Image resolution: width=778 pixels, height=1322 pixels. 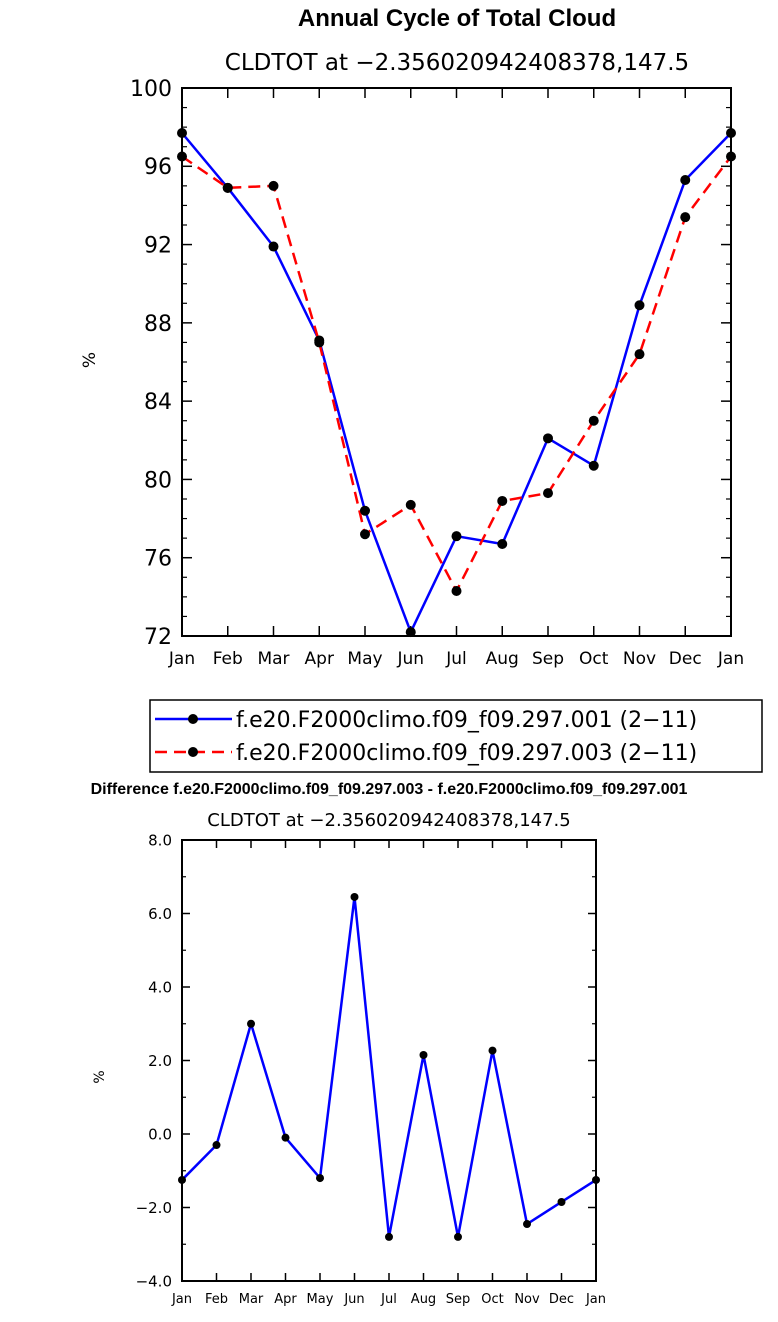 I want to click on chart2-ytick-label: 4.0, so click(x=160, y=987).